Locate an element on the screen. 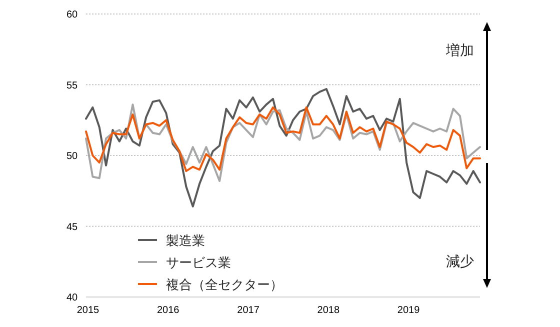 The width and height of the screenshot is (560, 327). legend-label: 製造業 is located at coordinates (185, 240).